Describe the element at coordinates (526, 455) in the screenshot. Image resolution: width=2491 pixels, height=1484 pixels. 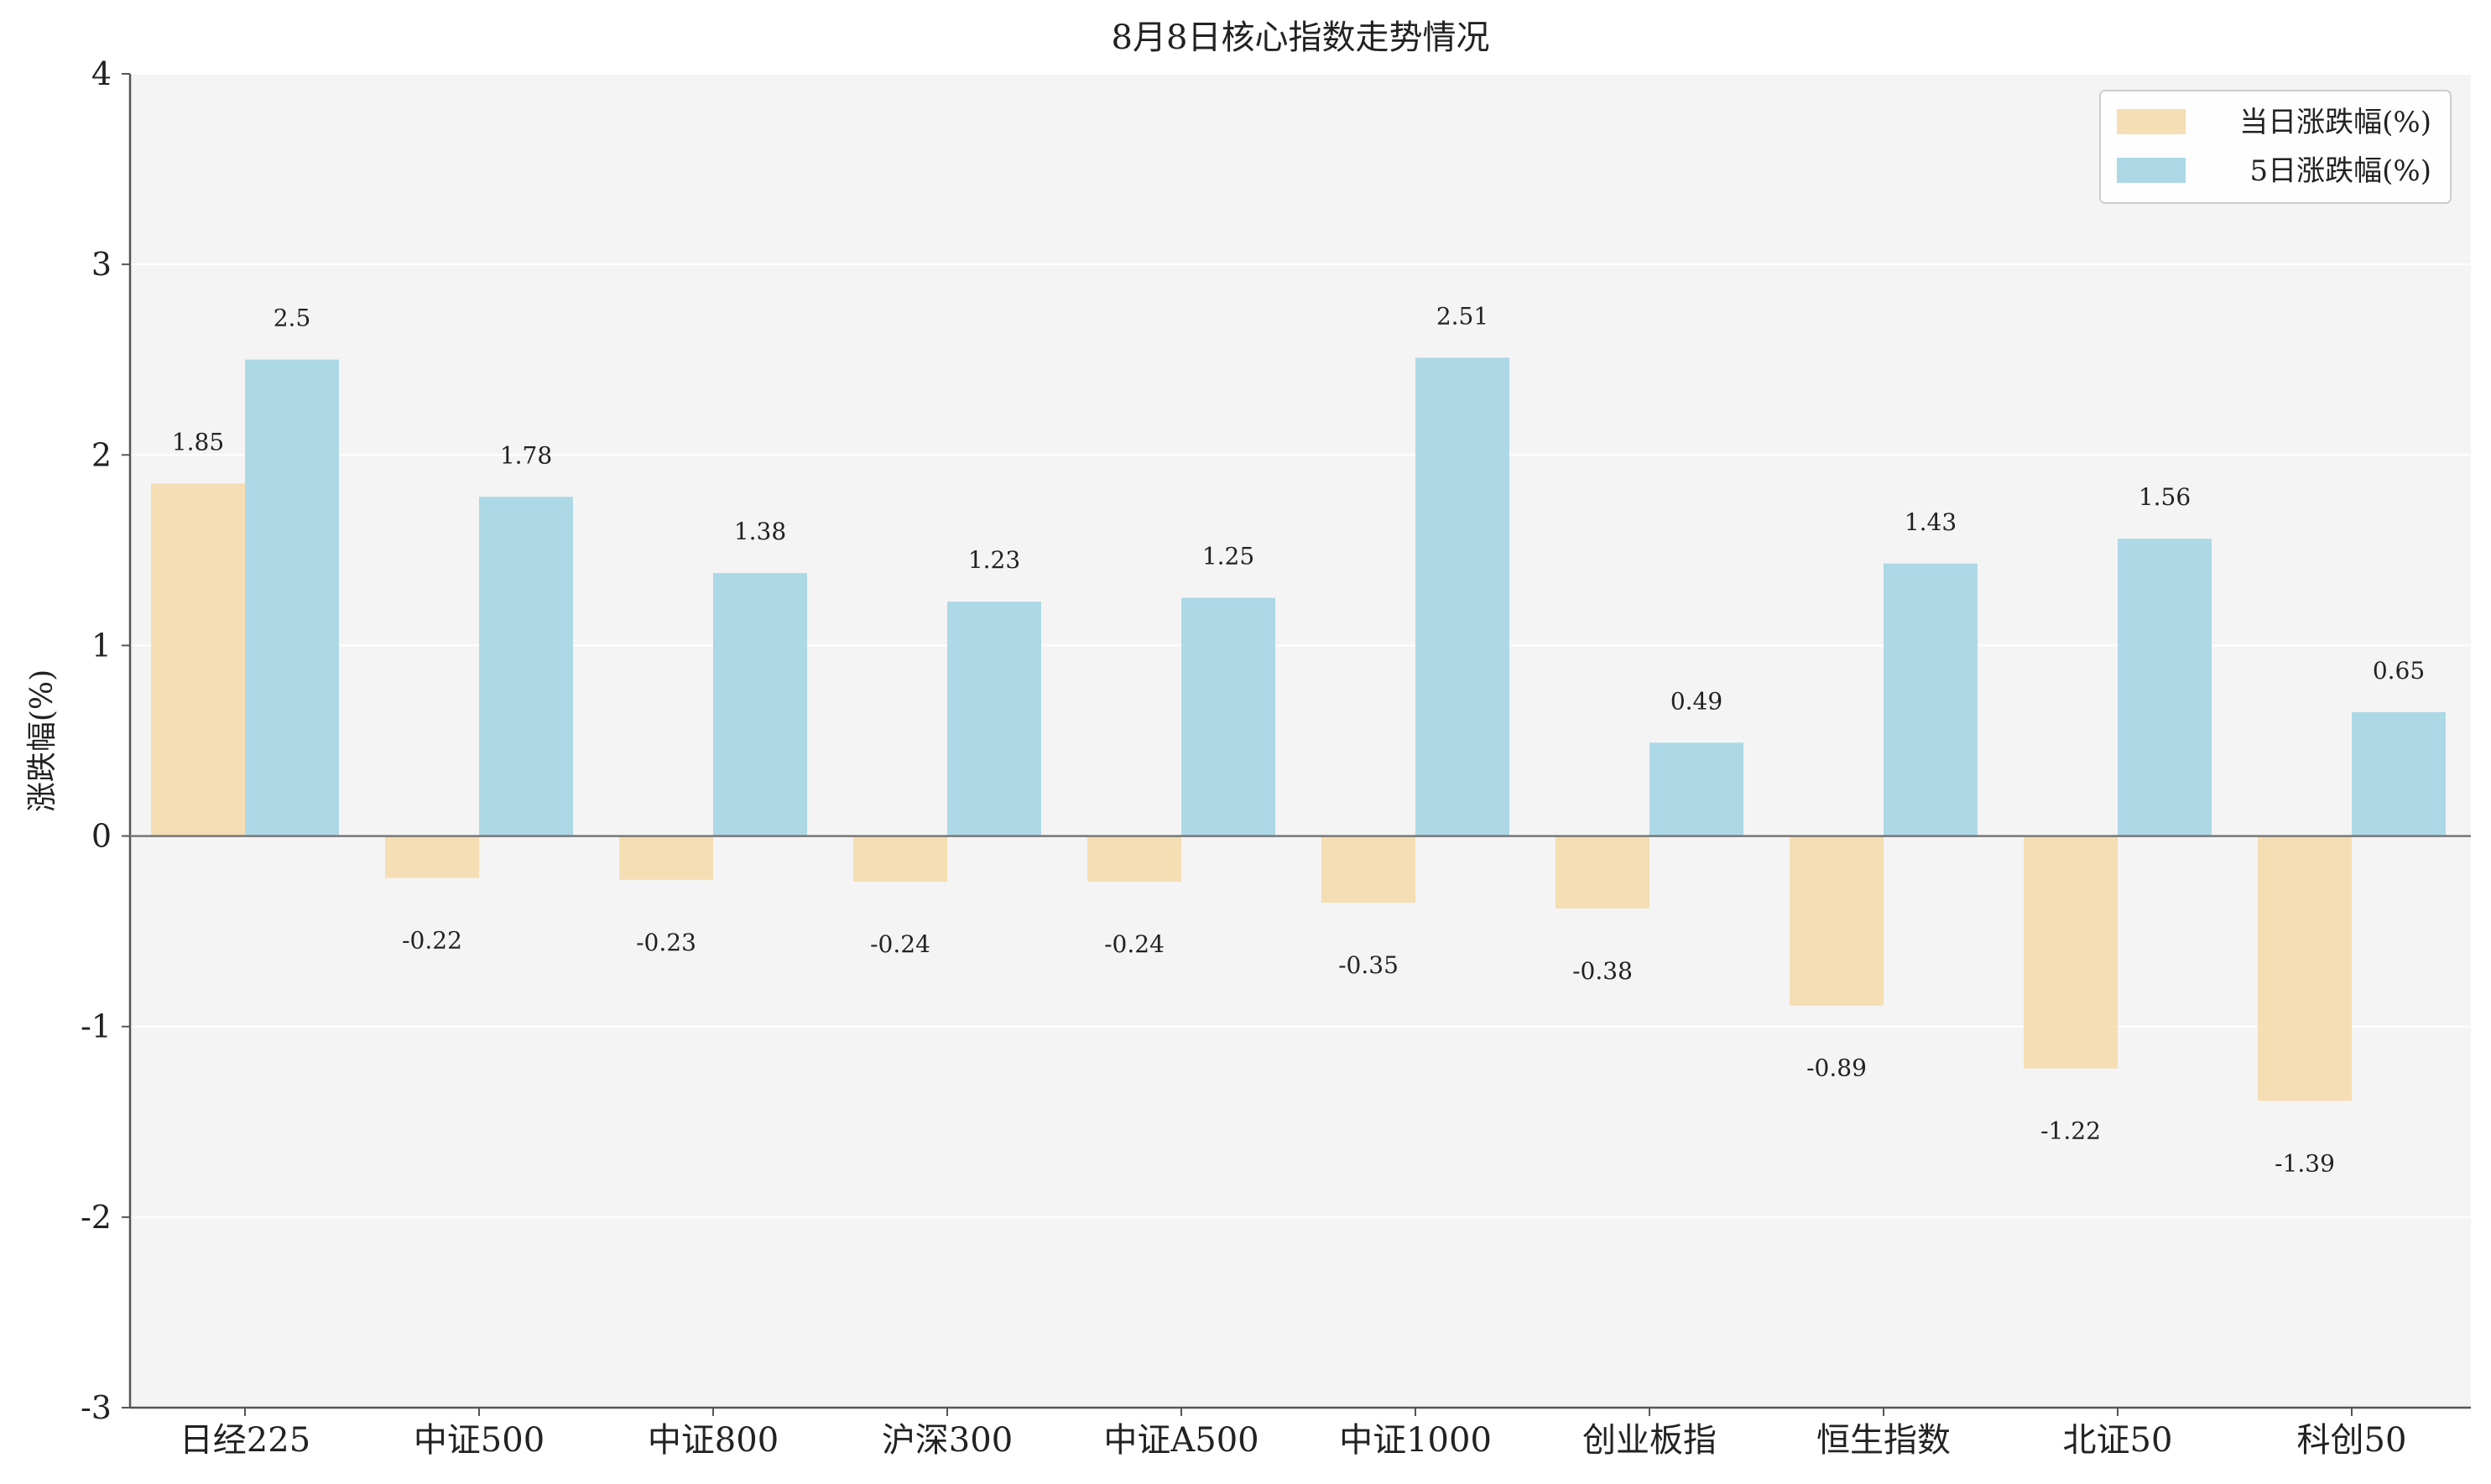
I see `bar-value-label: 1.78` at that location.